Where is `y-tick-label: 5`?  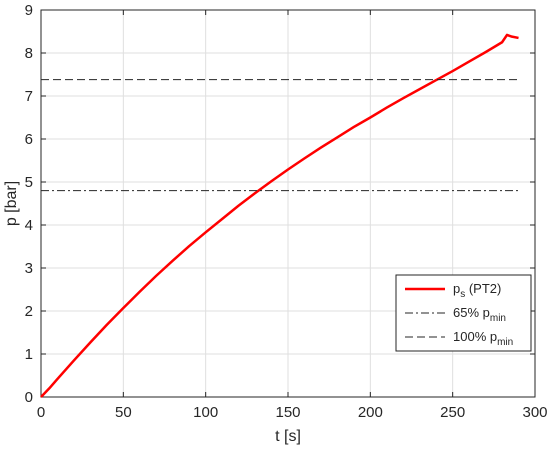
y-tick-label: 5 is located at coordinates (29, 182).